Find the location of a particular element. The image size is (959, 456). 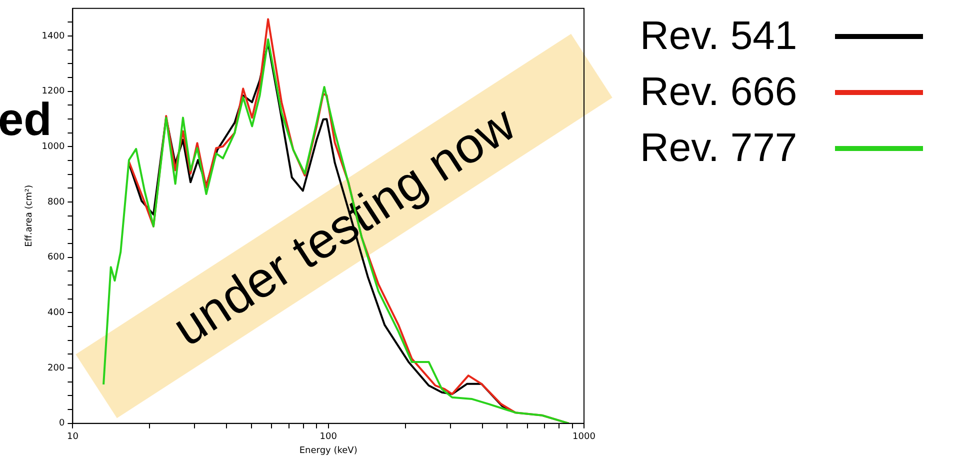

legend-label: Rev. 777 is located at coordinates (719, 148).